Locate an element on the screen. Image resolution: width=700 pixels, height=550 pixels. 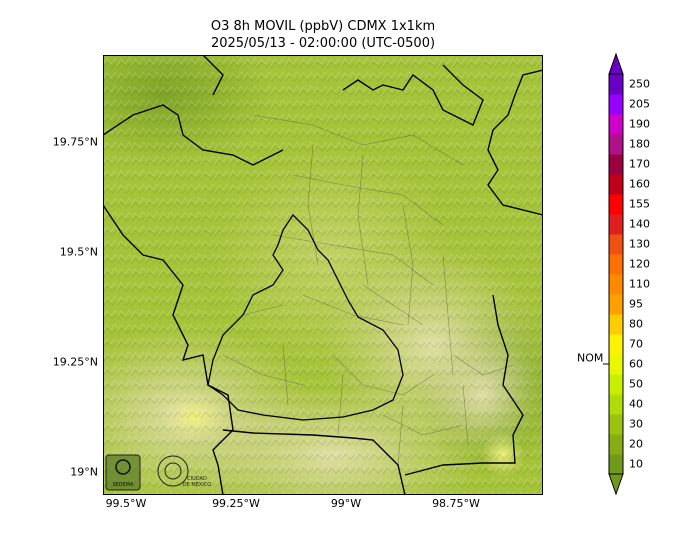
colorbar-tick-label: 20 is located at coordinates (636, 444).